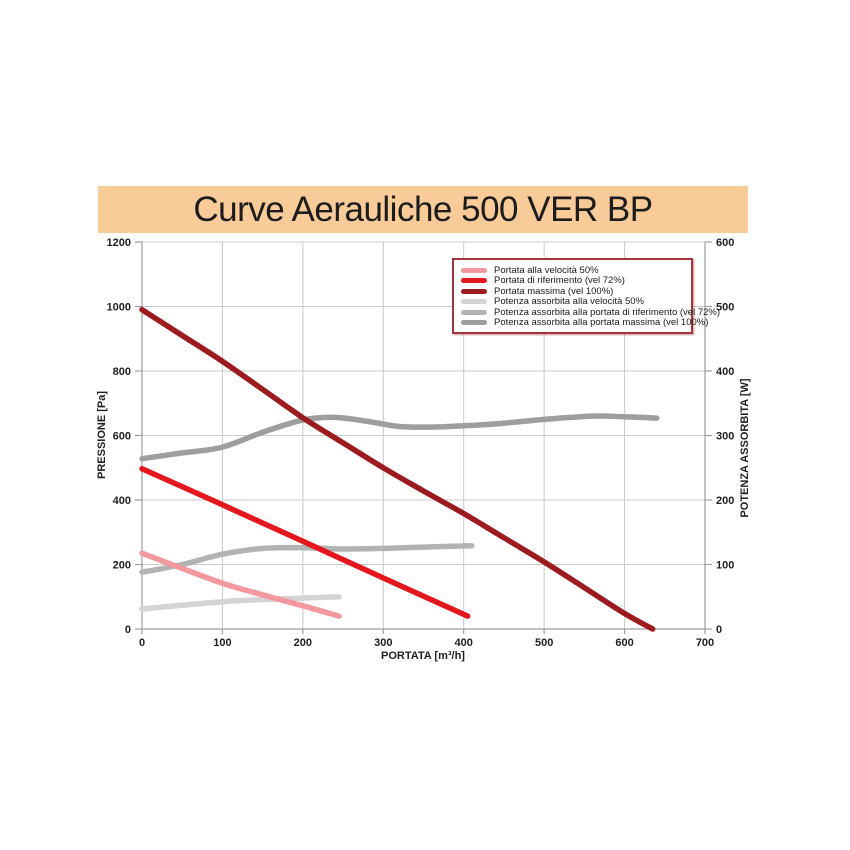 The width and height of the screenshot is (850, 850). Describe the element at coordinates (745, 448) in the screenshot. I see `y-axis-right-title: POTENZA ASSORBITA [W]` at that location.